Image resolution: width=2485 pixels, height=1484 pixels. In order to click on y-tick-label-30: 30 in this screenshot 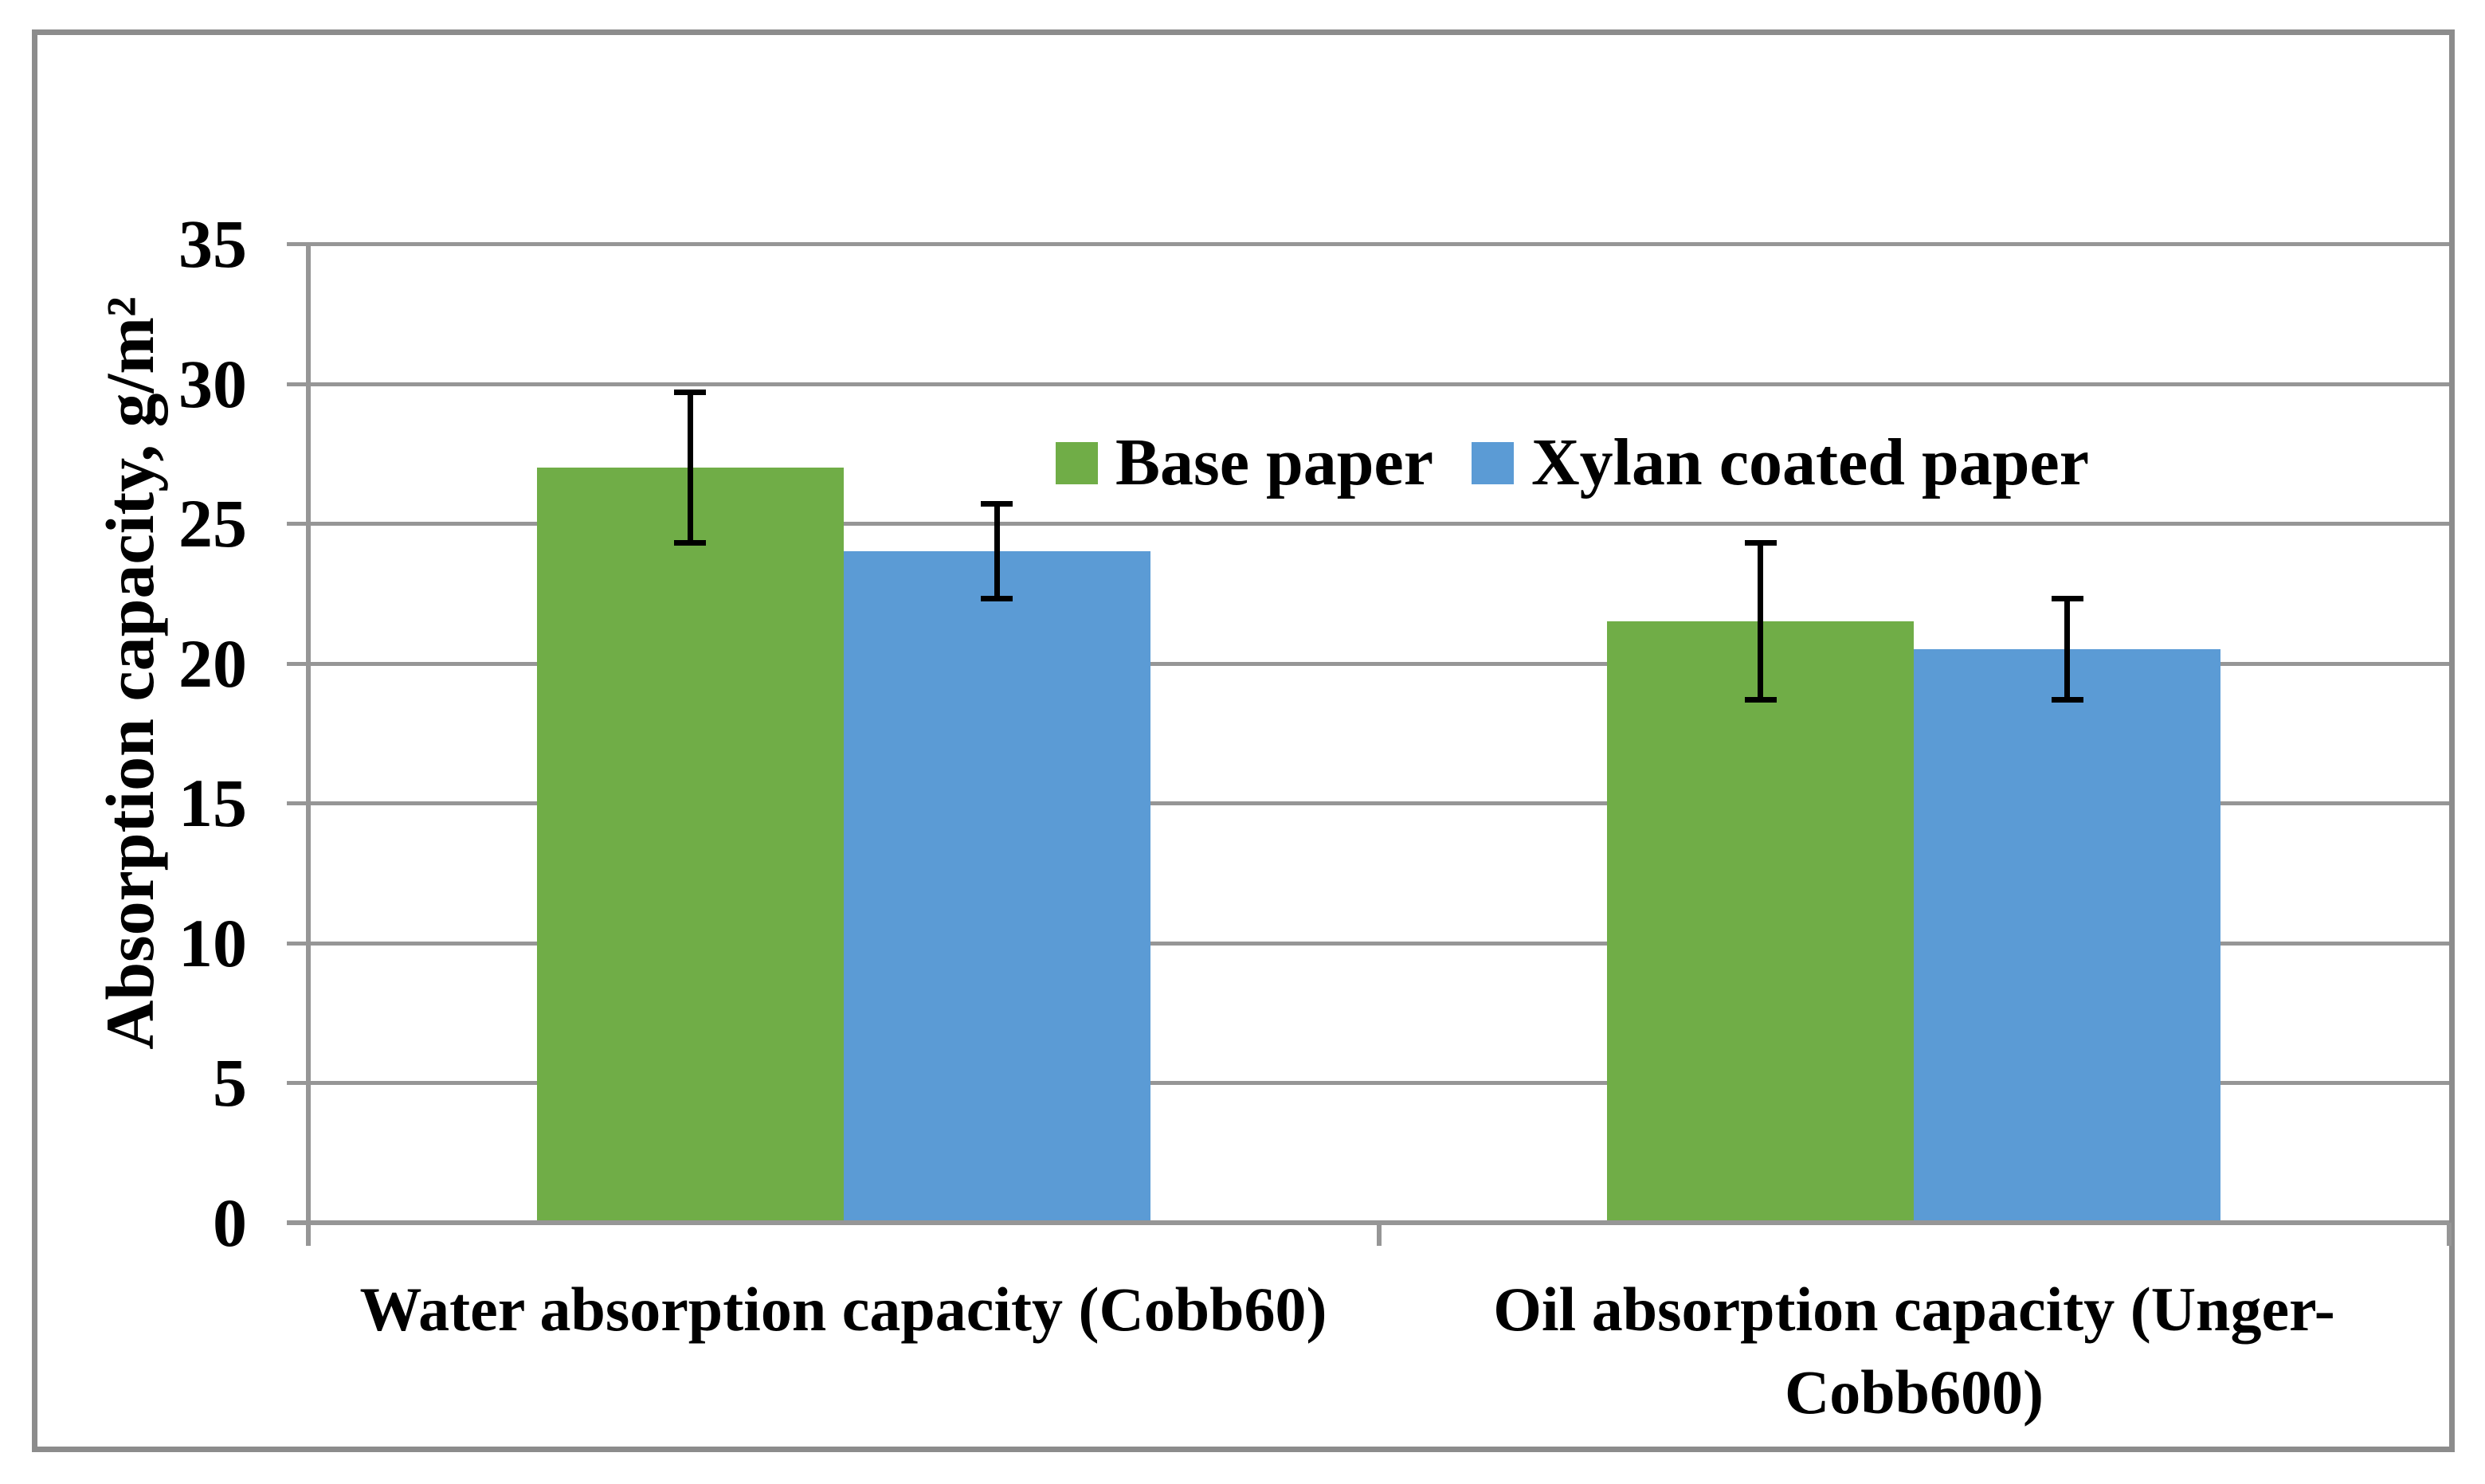, I will do `click(212, 384)`.